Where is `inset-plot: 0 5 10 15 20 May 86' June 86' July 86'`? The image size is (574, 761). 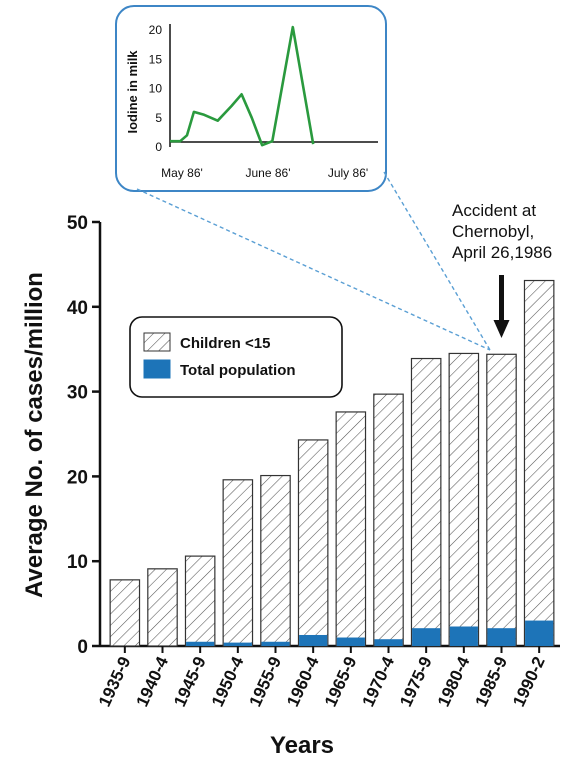 inset-plot: 0 5 10 15 20 May 86' June 86' July 86' is located at coordinates (263, 101).